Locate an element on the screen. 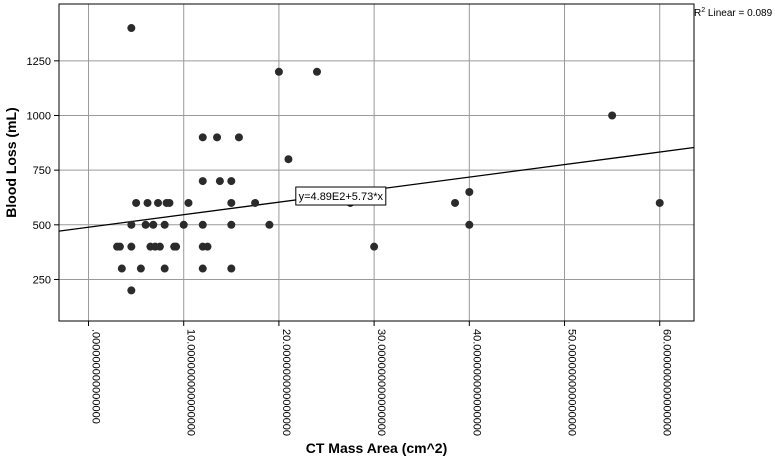 This screenshot has width=775, height=459. x-tick-label: 30.000000000000000 is located at coordinates (381, 382).